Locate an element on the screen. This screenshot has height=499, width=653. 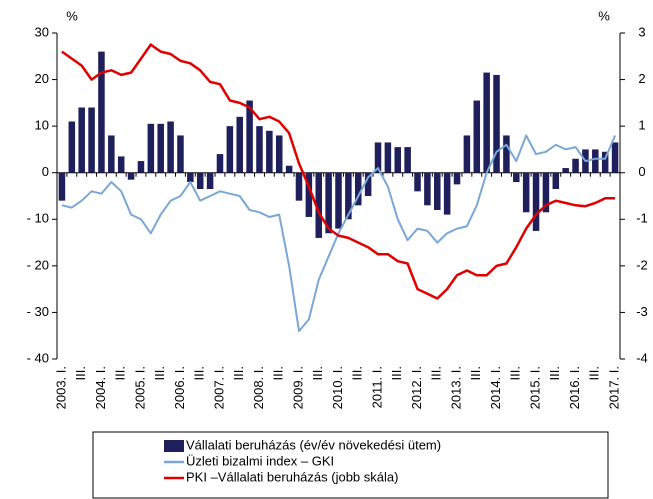
y-axis-unit: % is located at coordinates (72, 15).